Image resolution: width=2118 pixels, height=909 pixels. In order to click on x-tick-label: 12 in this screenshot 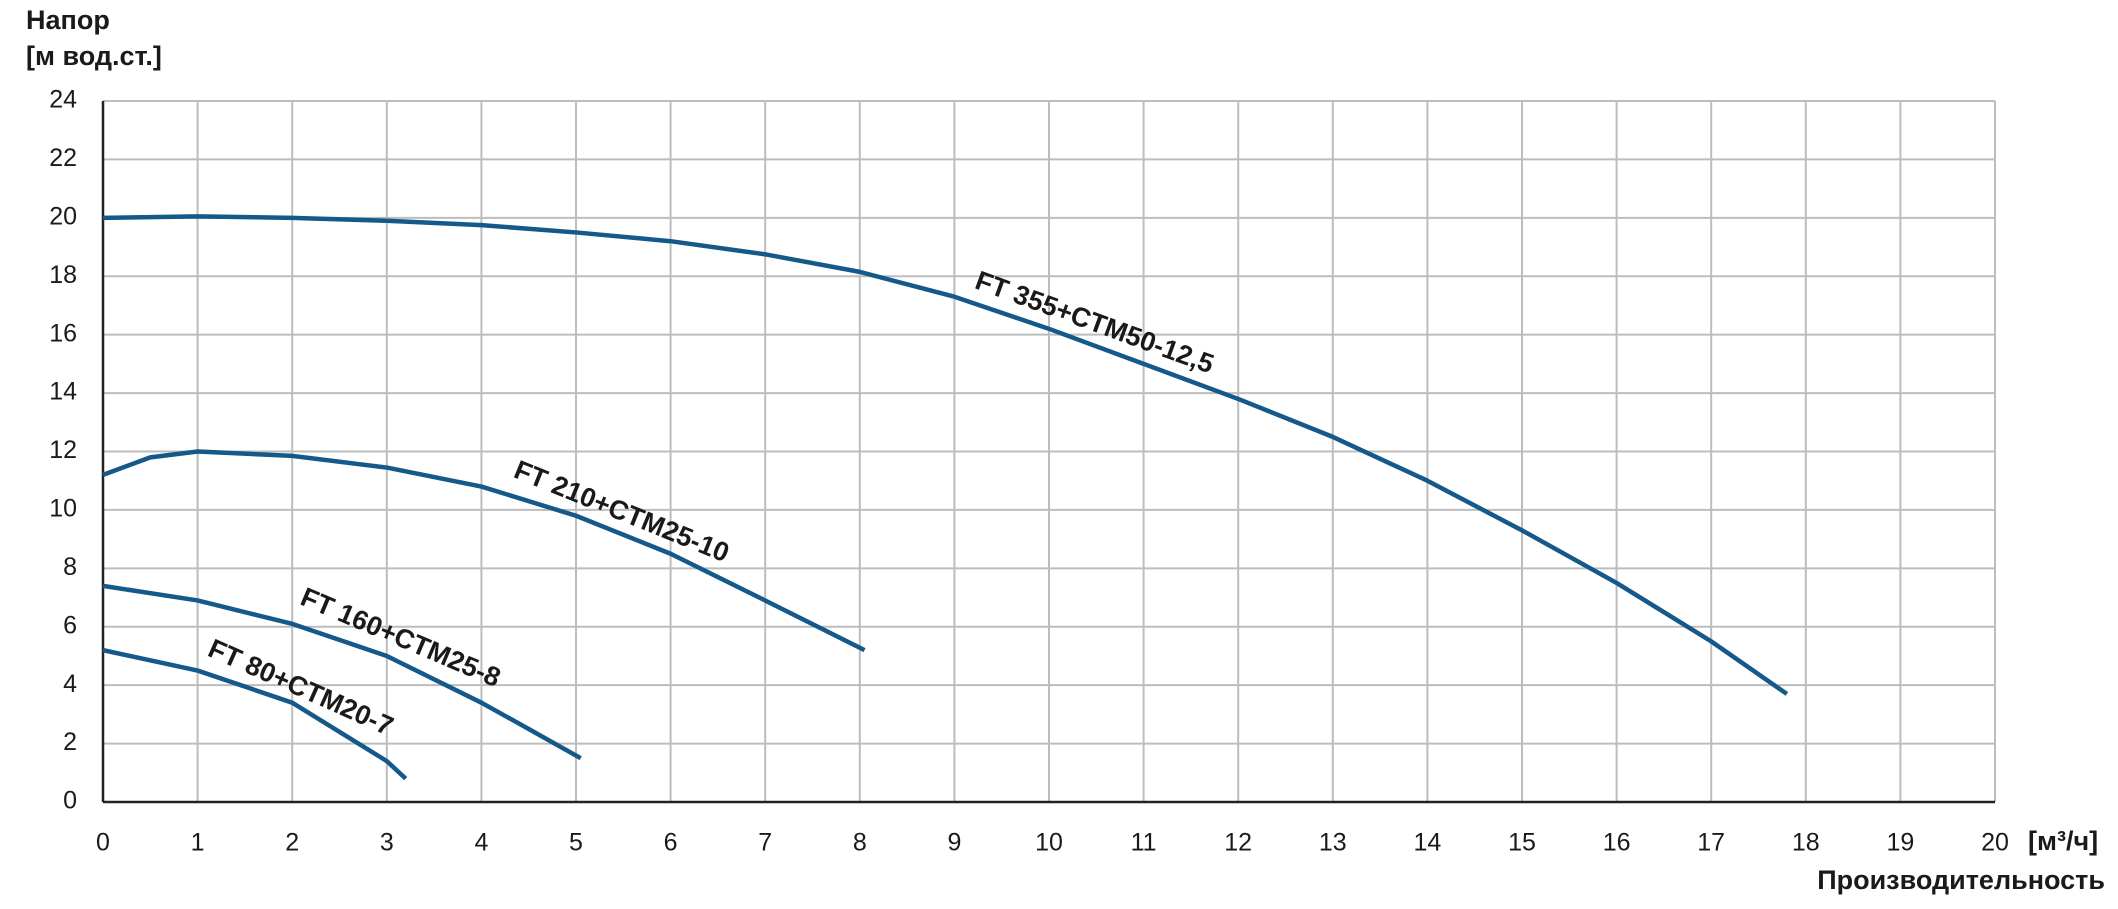, I will do `click(1238, 843)`.